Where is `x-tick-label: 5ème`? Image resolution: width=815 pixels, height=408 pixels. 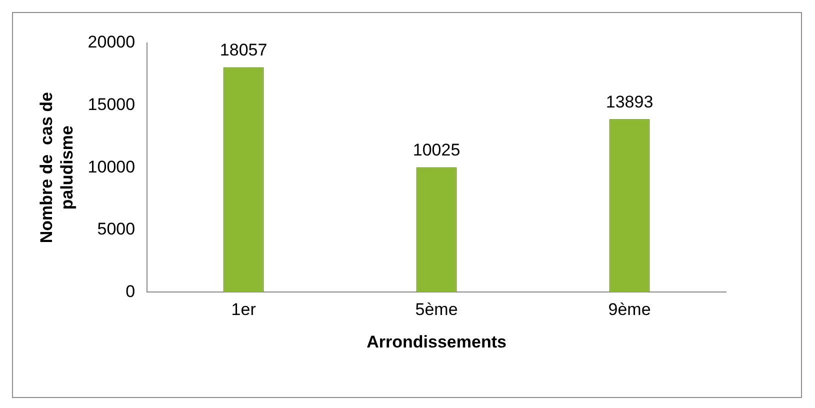 x-tick-label: 5ème is located at coordinates (436, 310).